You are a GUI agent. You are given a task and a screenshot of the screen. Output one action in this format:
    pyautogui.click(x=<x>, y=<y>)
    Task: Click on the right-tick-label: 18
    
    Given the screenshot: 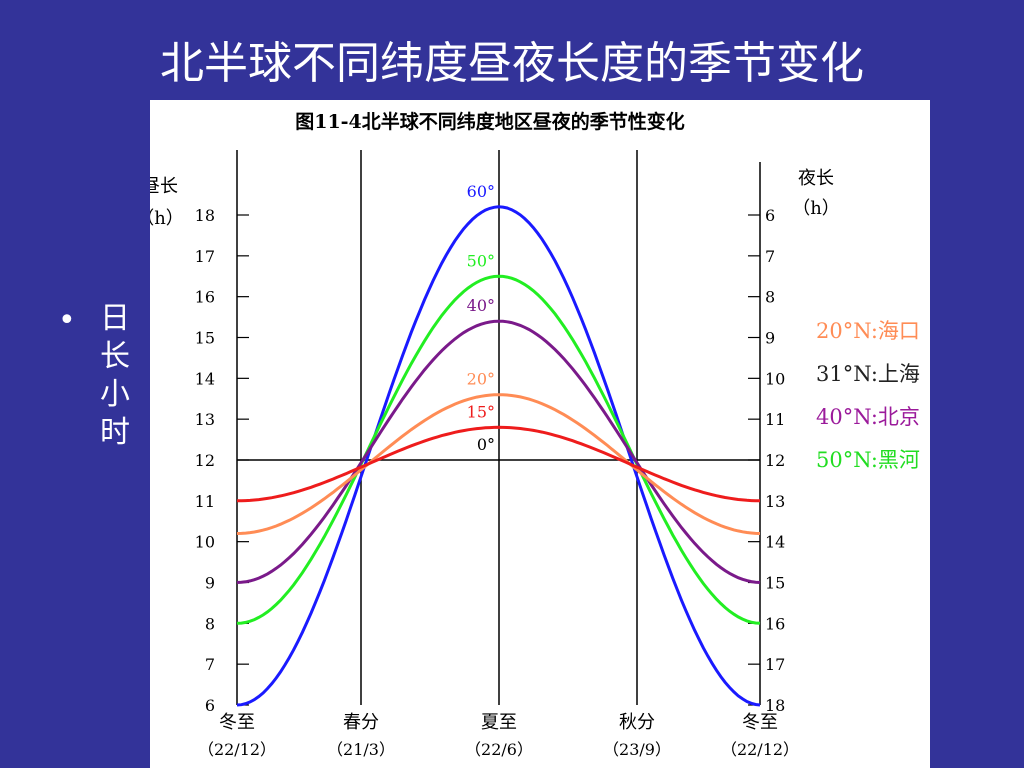 What is the action you would take?
    pyautogui.click(x=775, y=705)
    